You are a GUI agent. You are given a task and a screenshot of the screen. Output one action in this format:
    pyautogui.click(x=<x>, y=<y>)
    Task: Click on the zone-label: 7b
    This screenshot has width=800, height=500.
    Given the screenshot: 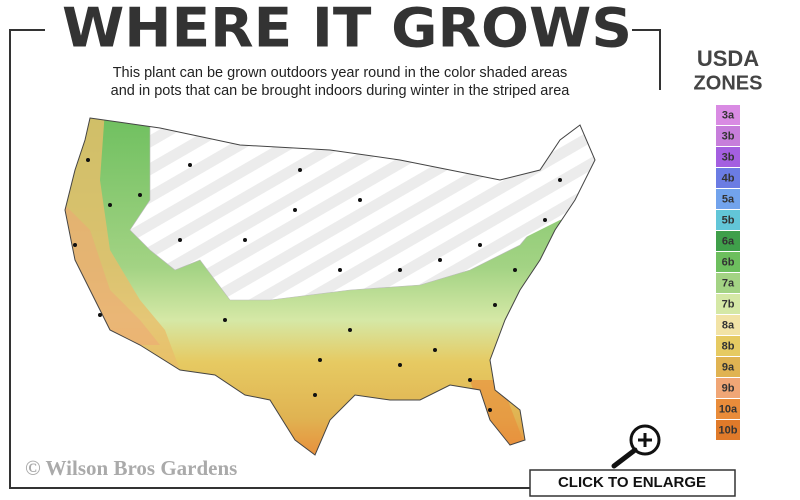 What is the action you would take?
    pyautogui.click(x=728, y=304)
    